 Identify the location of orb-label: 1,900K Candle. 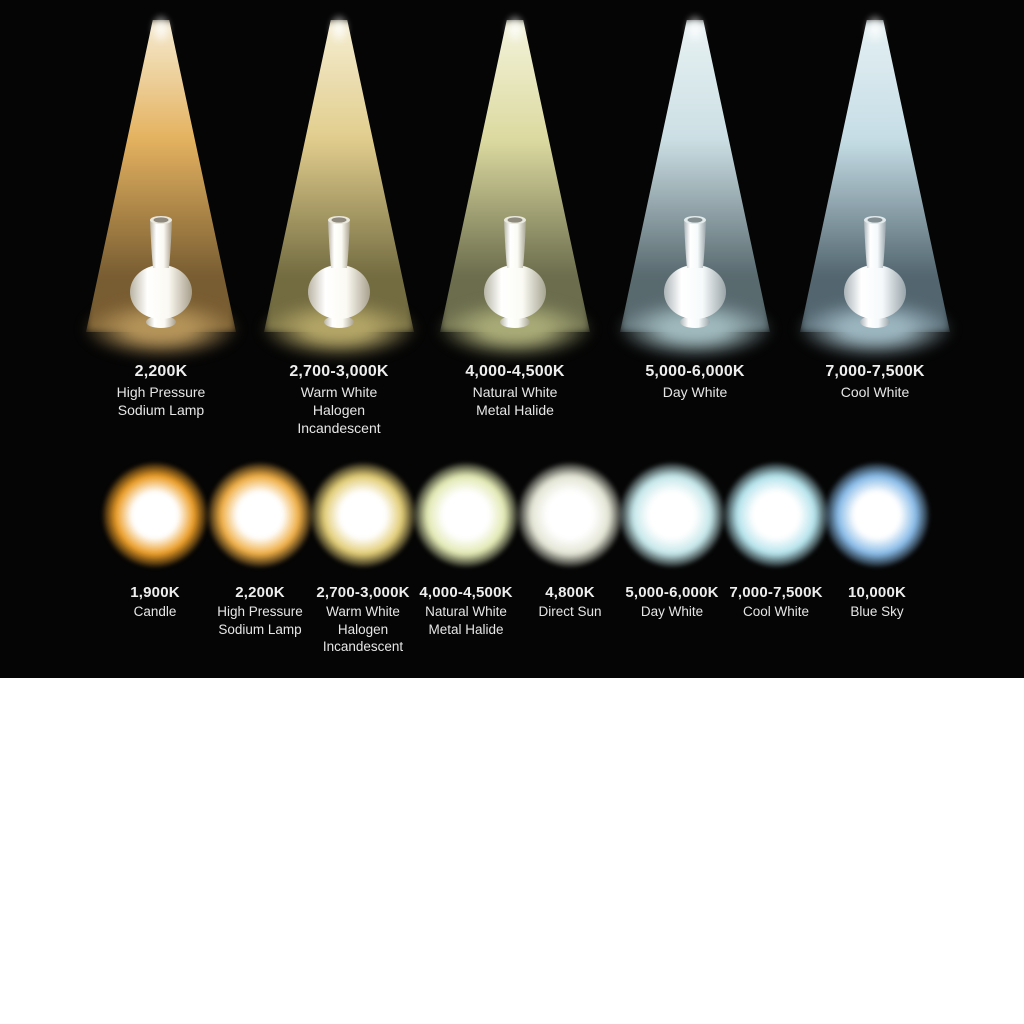
(155, 602).